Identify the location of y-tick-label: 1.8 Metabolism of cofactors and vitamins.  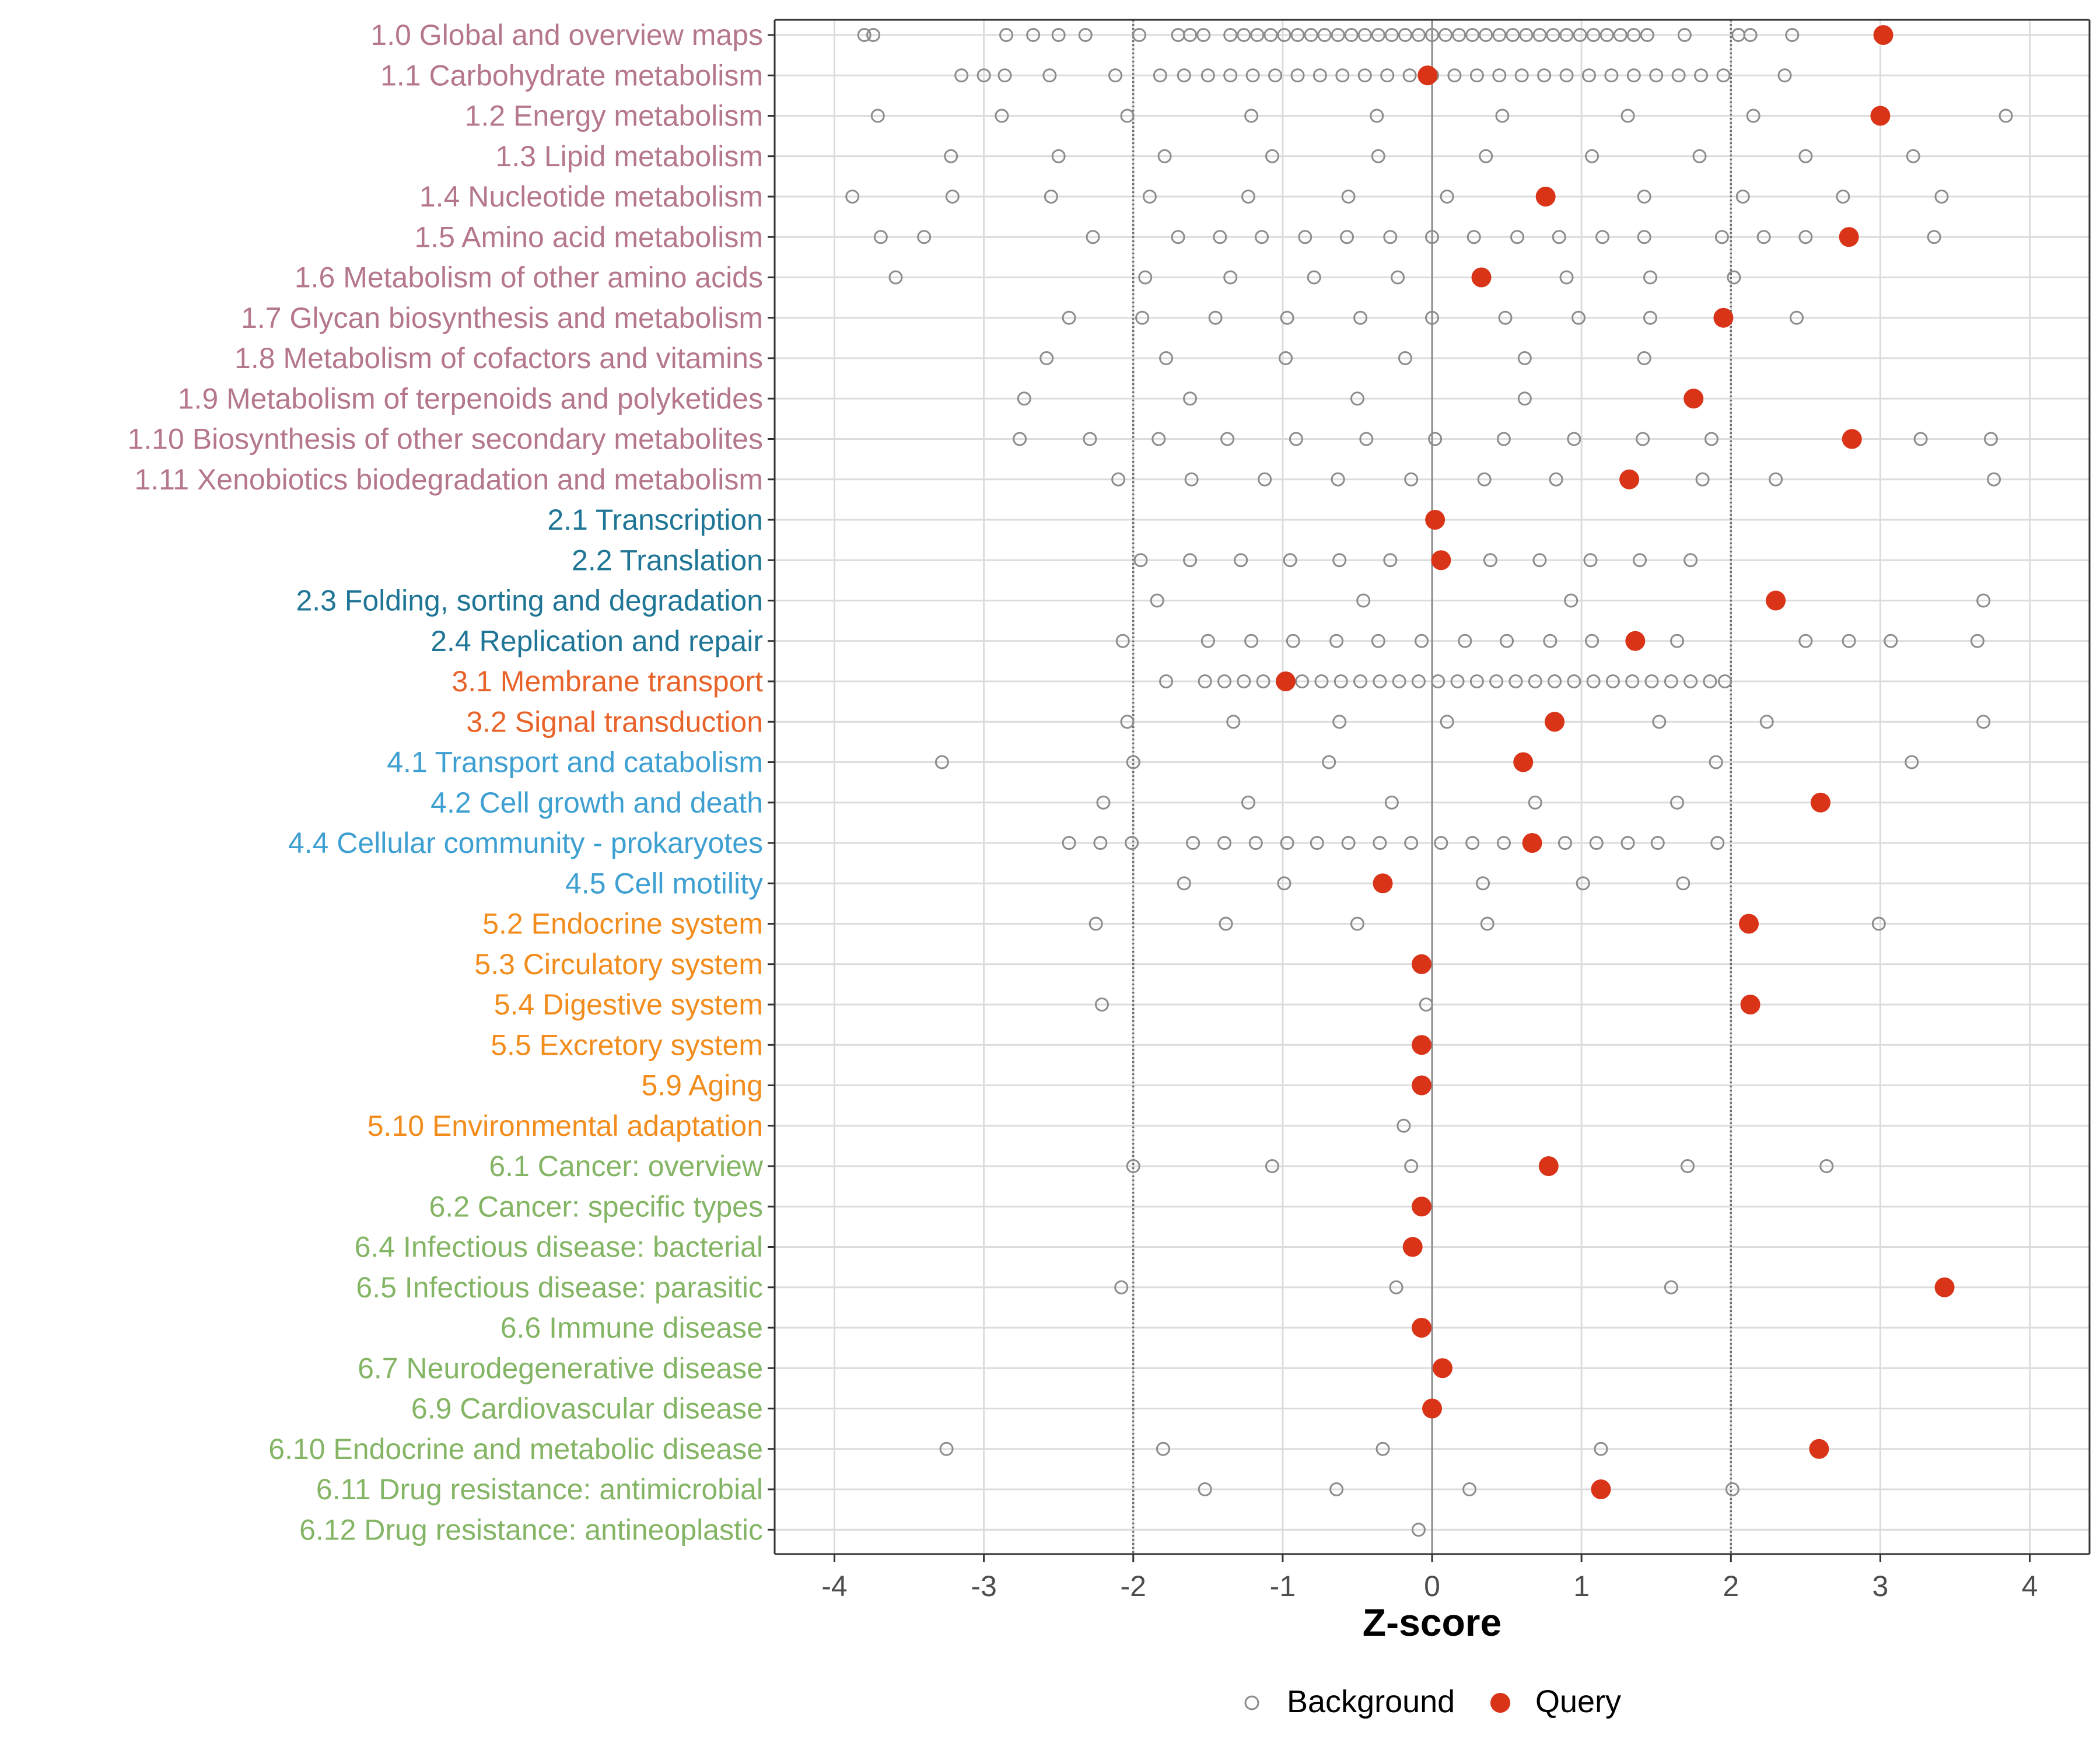
(499, 358).